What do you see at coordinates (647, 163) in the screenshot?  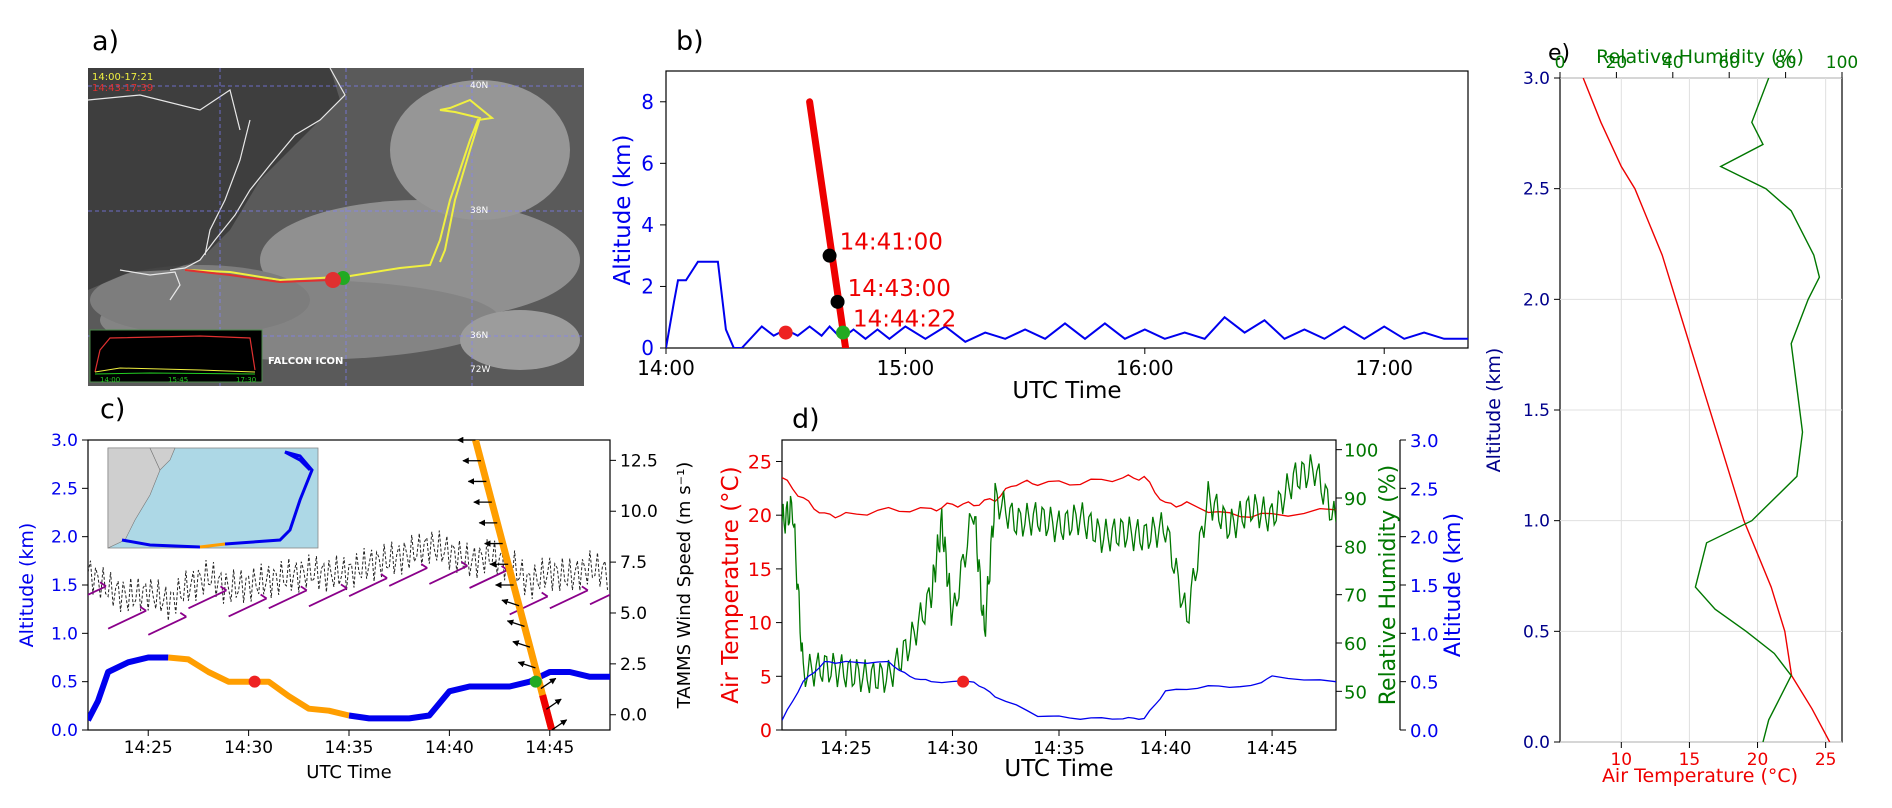 I see `y-tick-label-b: 6` at bounding box center [647, 163].